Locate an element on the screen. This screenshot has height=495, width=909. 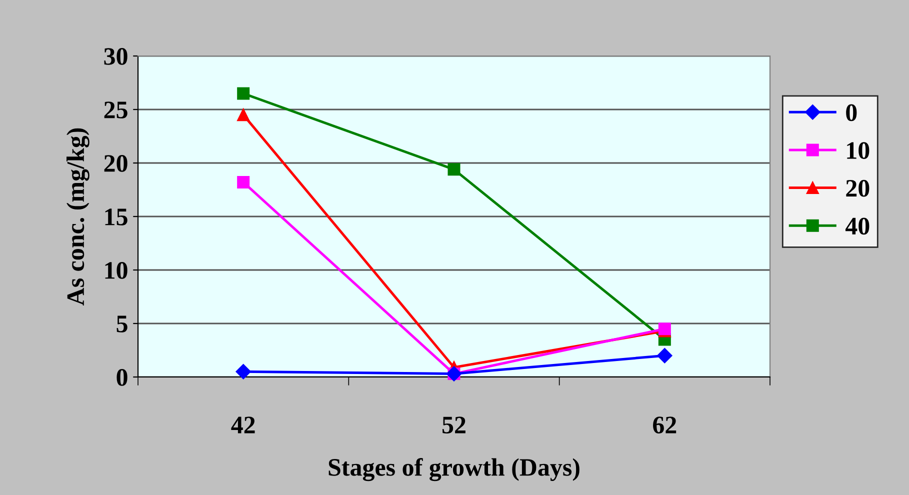
y-tick-label: 5 is located at coordinates (122, 324).